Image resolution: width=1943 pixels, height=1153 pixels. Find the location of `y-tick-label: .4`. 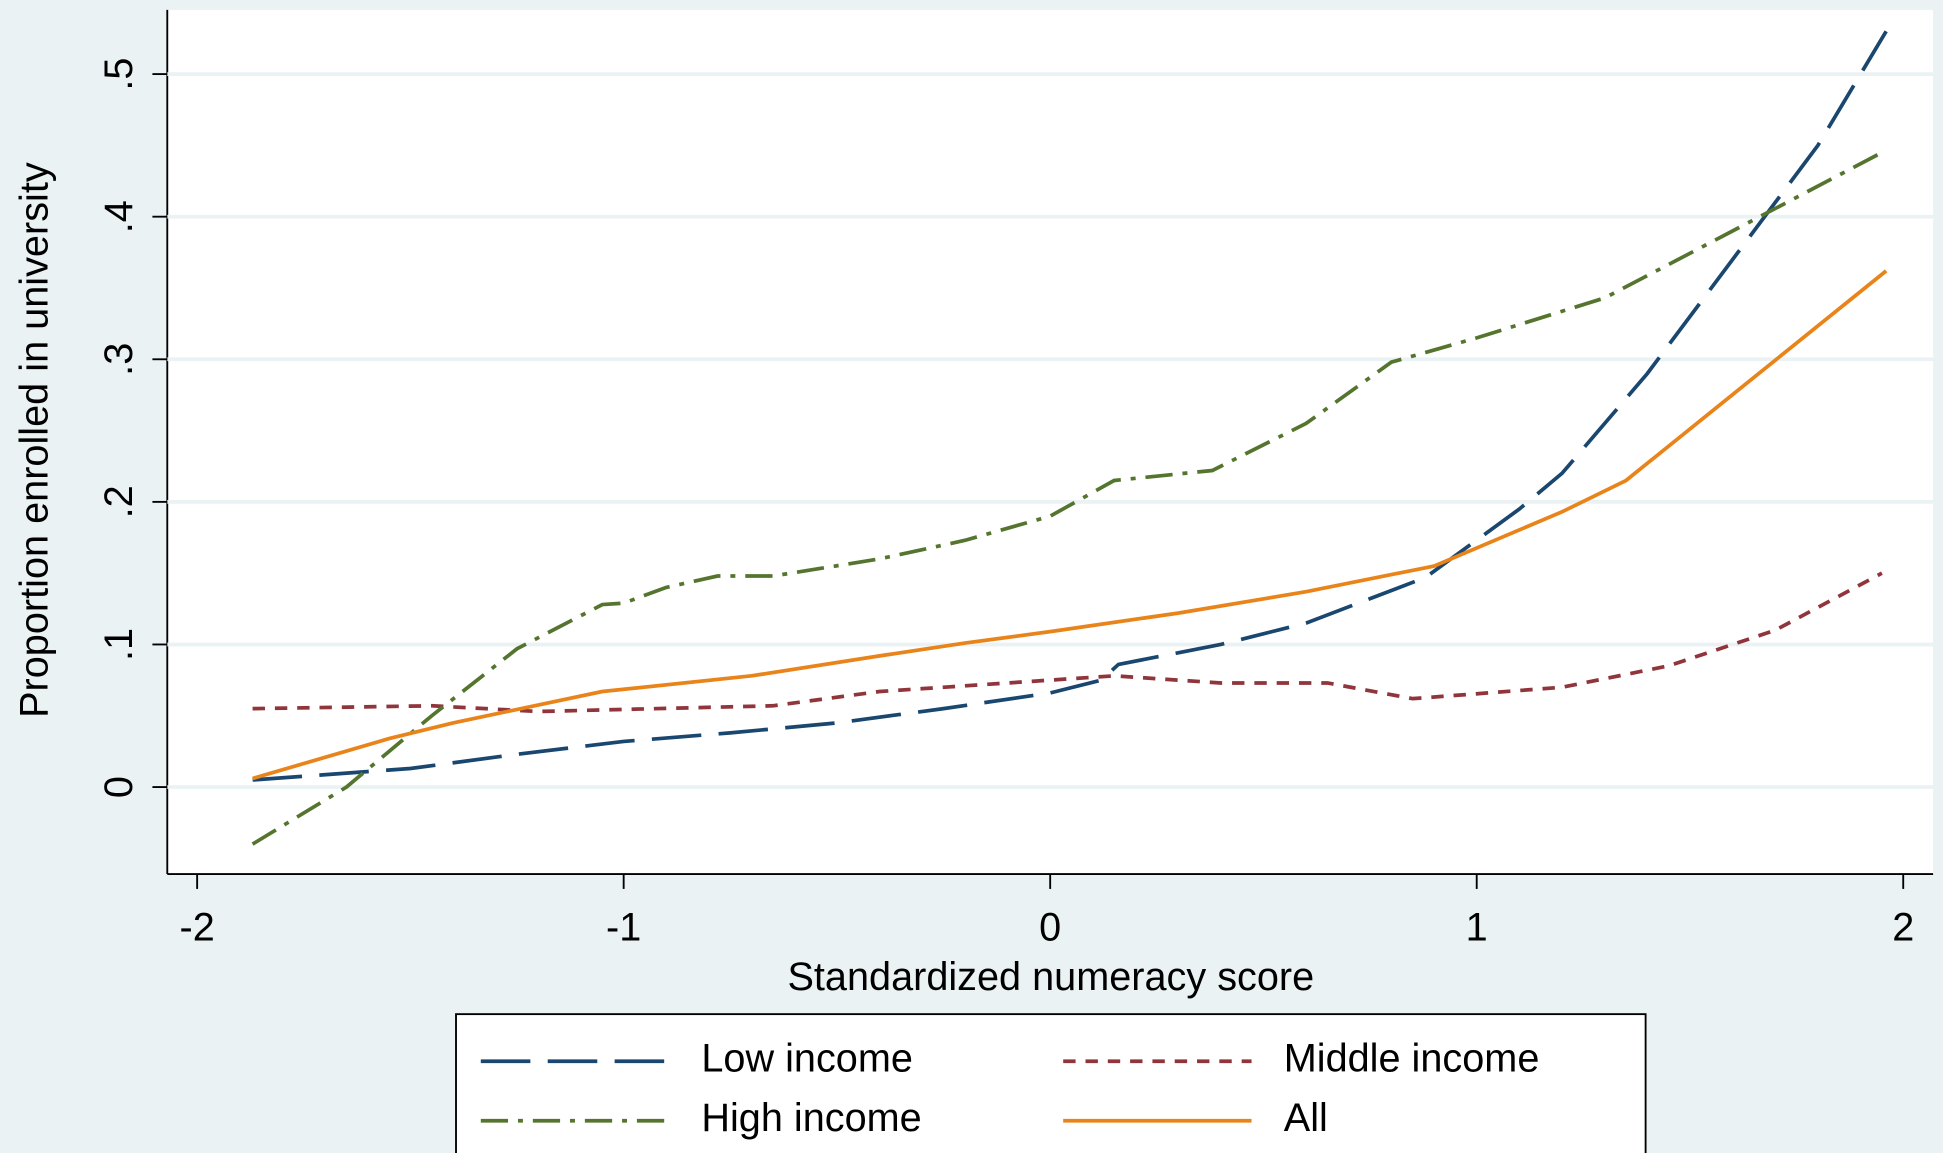

y-tick-label: .4 is located at coordinates (119, 216).